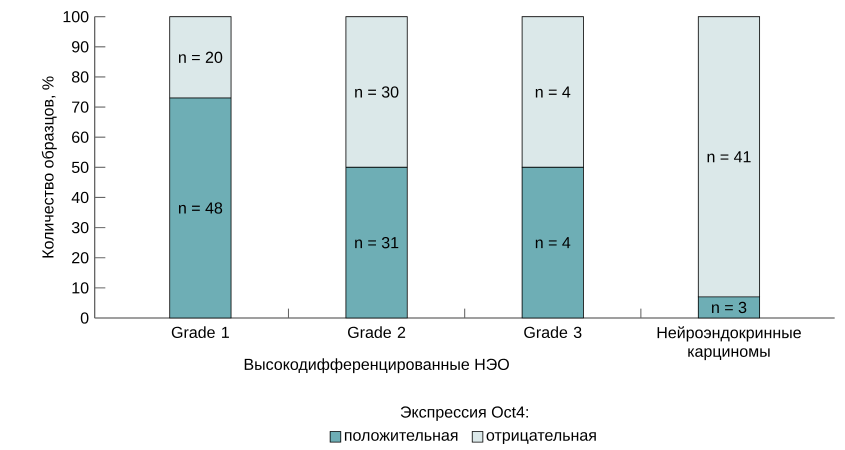 Image resolution: width=845 pixels, height=450 pixels. Describe the element at coordinates (729, 156) in the screenshot. I see `annotation: n = 41` at that location.